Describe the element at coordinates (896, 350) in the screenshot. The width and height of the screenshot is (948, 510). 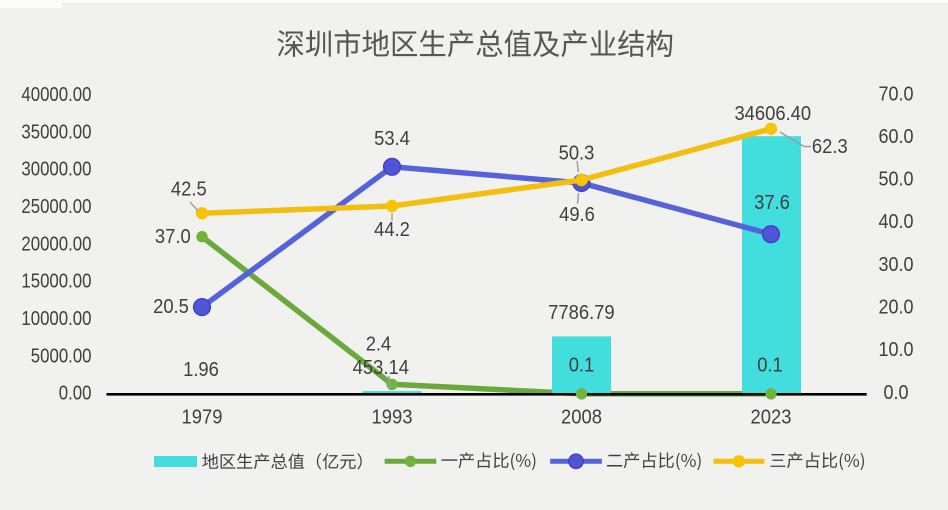
I see `svg-text: 10.0` at that location.